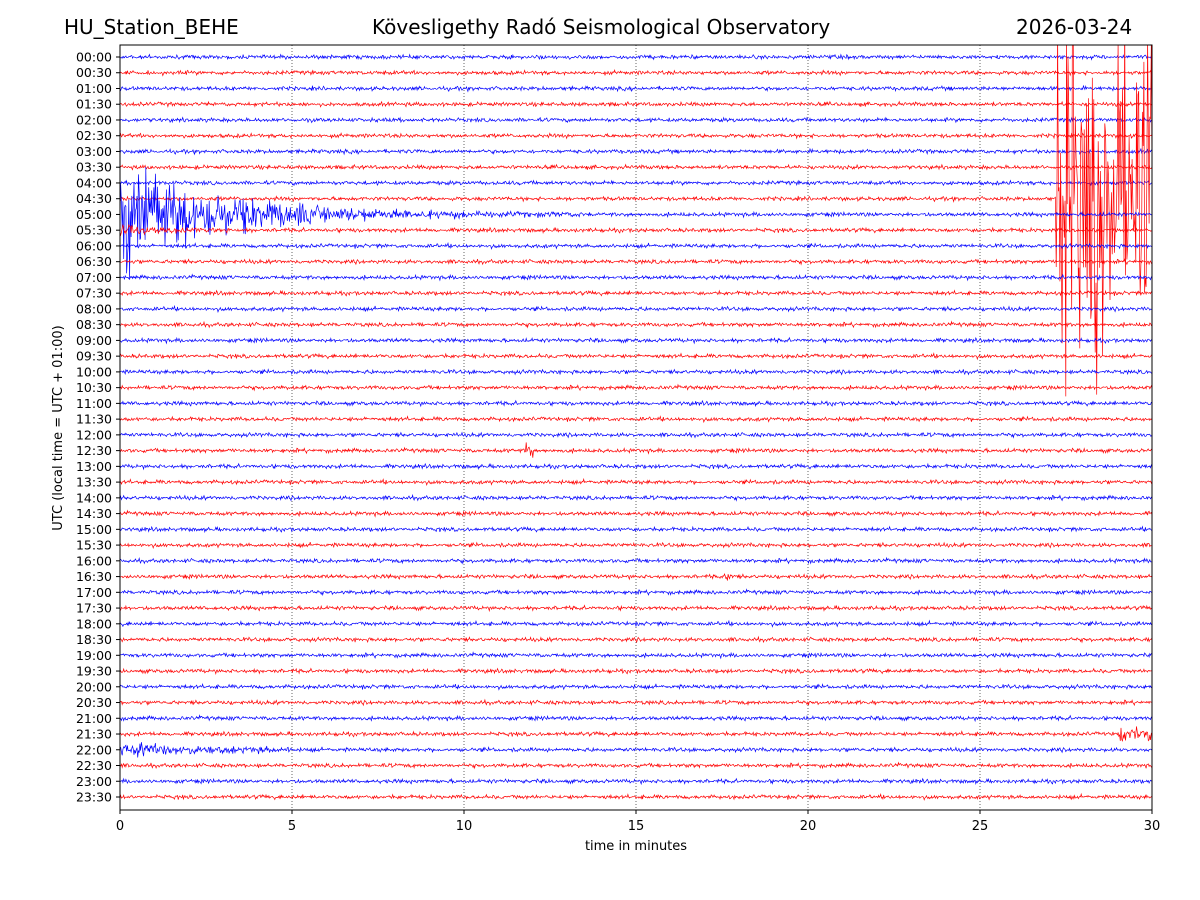  I want to click on x-tick-label: 30, so click(1152, 826).